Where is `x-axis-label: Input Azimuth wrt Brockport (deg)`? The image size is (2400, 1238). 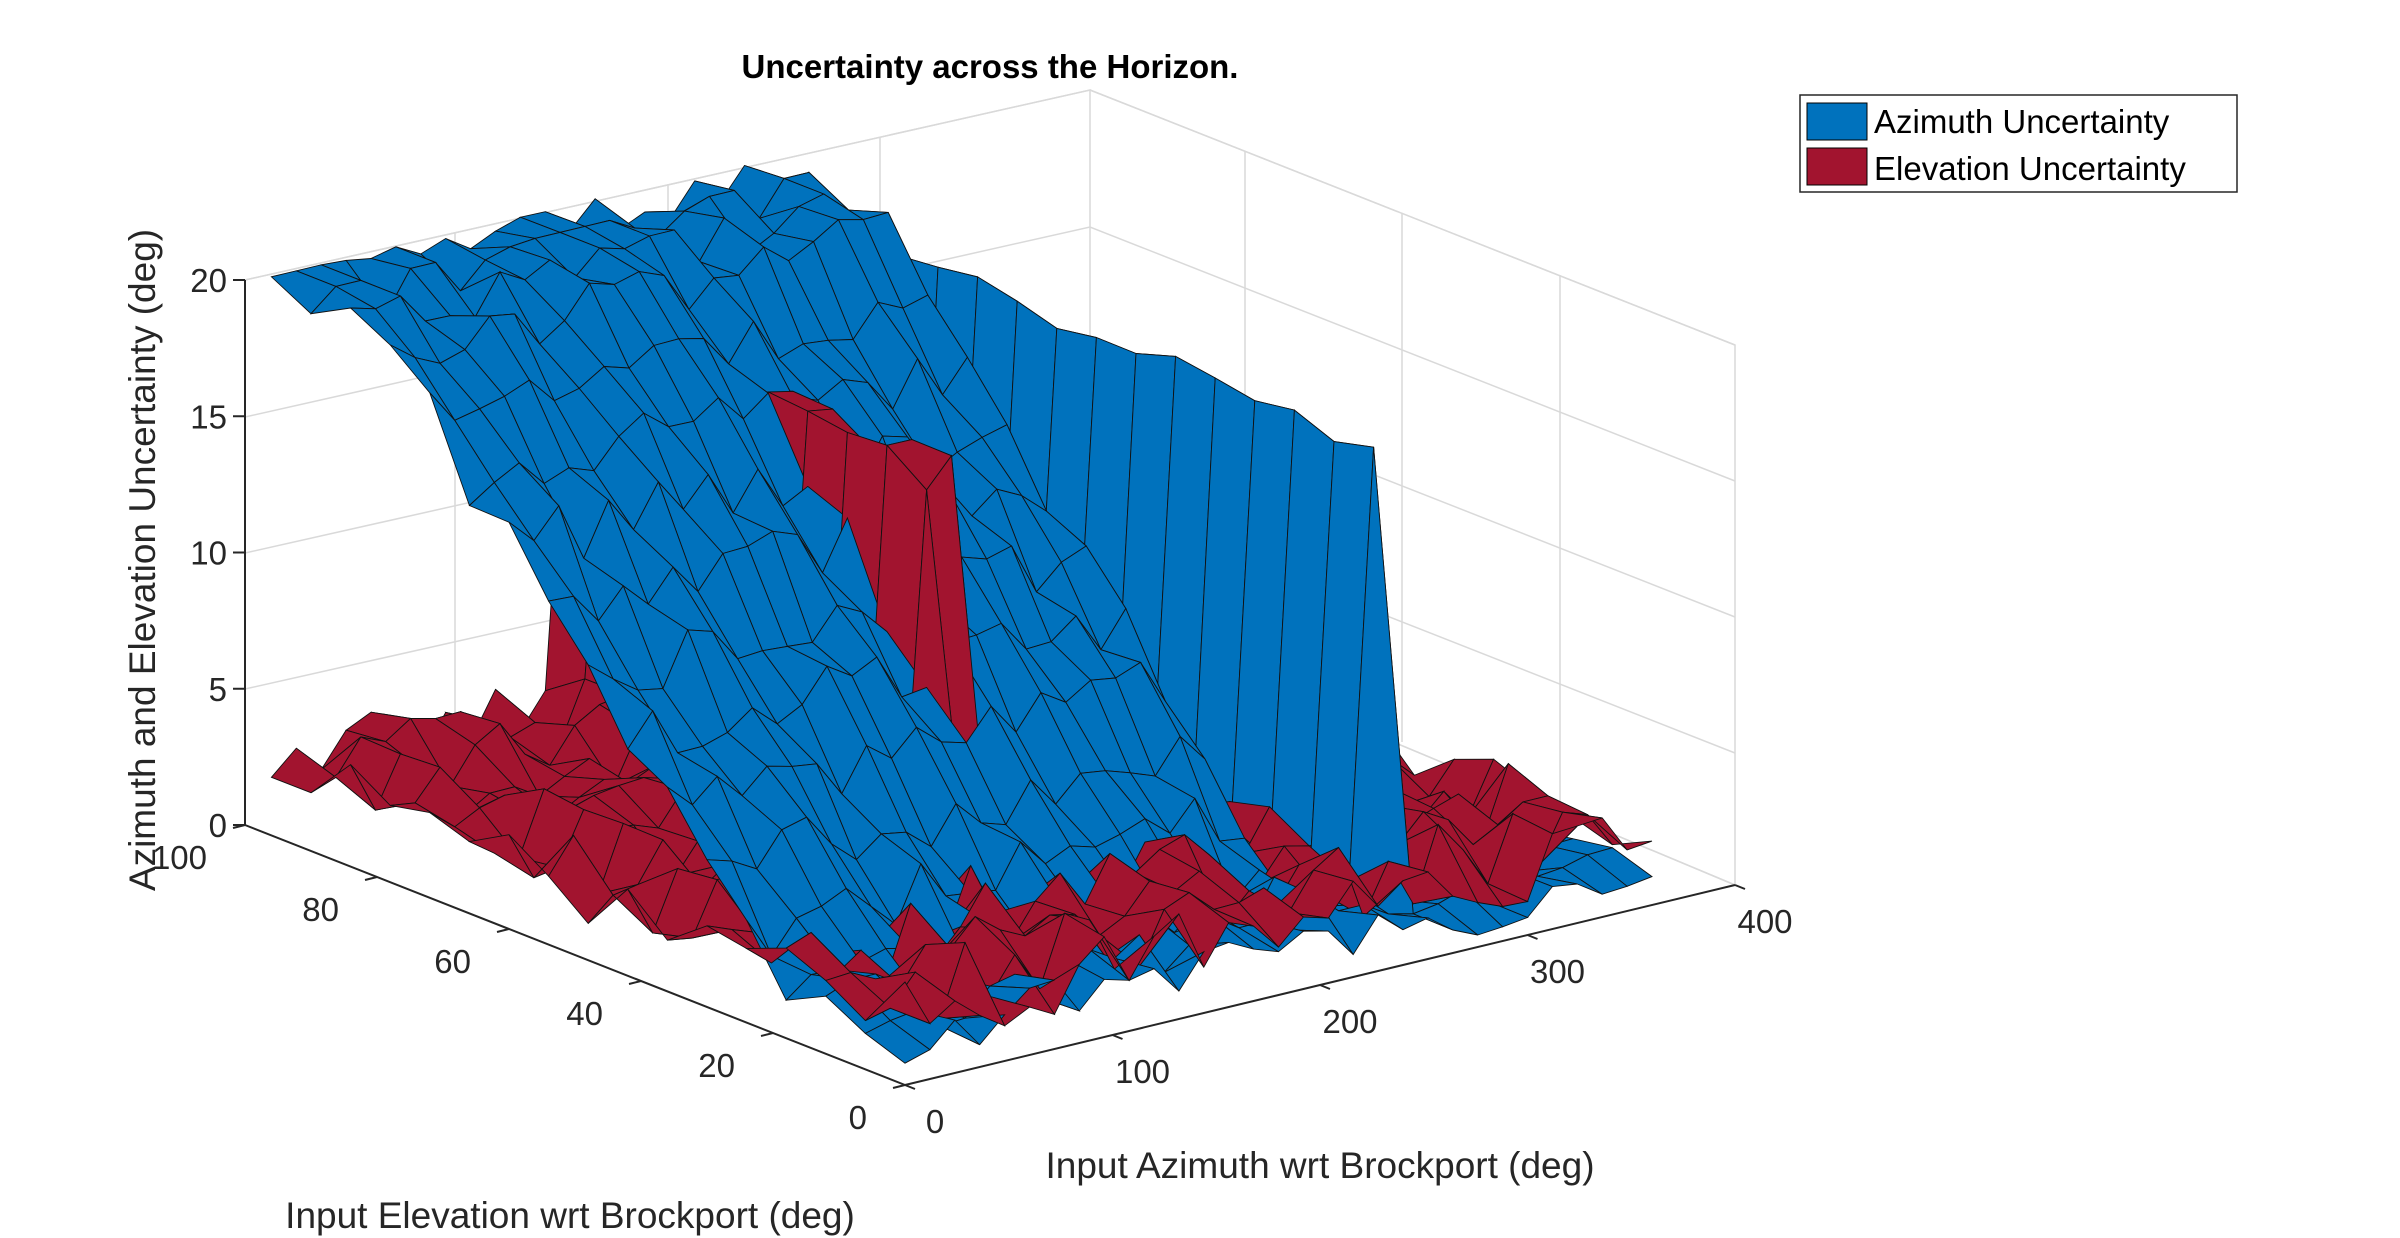 x-axis-label: Input Azimuth wrt Brockport (deg) is located at coordinates (1319, 1165).